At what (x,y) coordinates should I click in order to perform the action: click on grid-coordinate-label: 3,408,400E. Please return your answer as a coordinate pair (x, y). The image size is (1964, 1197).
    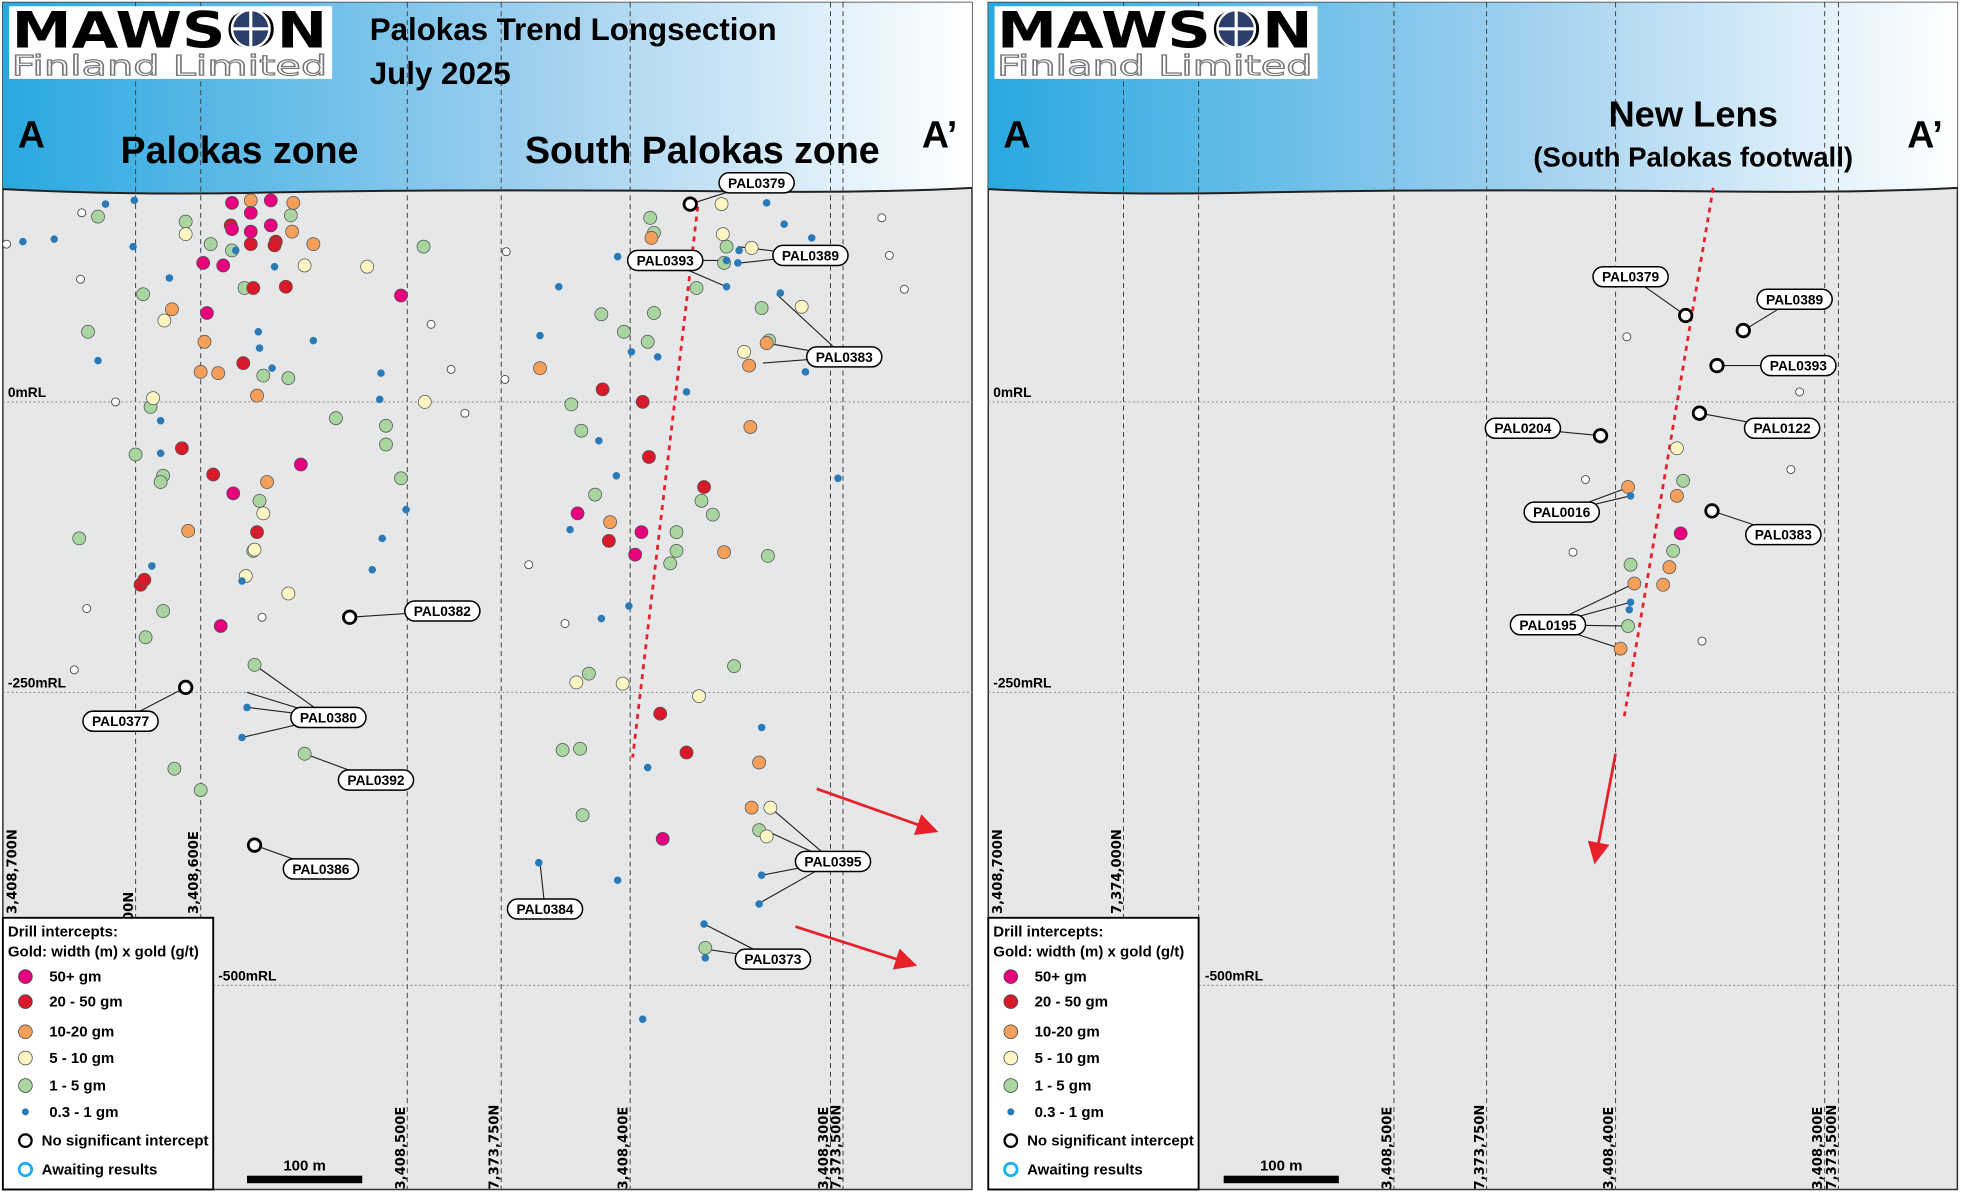
    Looking at the image, I should click on (624, 1148).